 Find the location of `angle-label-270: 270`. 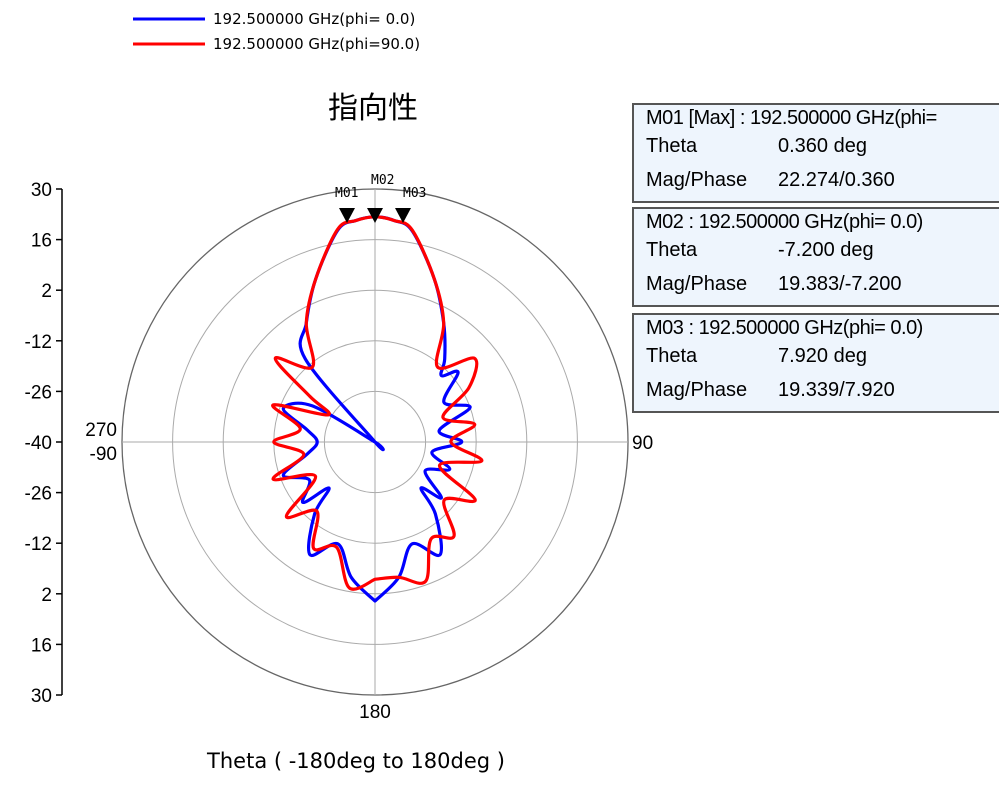

angle-label-270: 270 is located at coordinates (101, 430).